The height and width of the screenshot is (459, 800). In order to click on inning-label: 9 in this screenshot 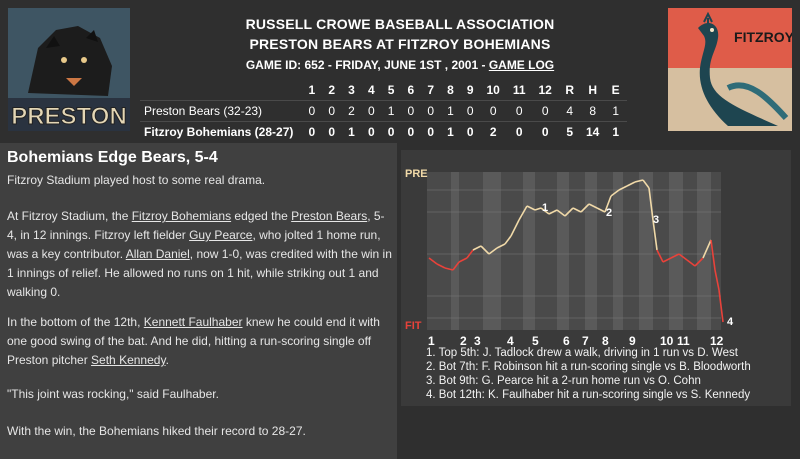, I will do `click(632, 341)`.